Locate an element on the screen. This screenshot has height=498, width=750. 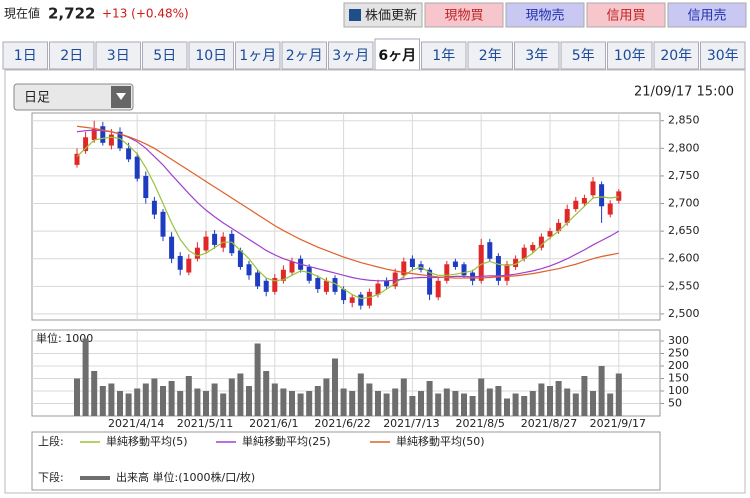
period-tab-label: 2日 is located at coordinates (71, 56).